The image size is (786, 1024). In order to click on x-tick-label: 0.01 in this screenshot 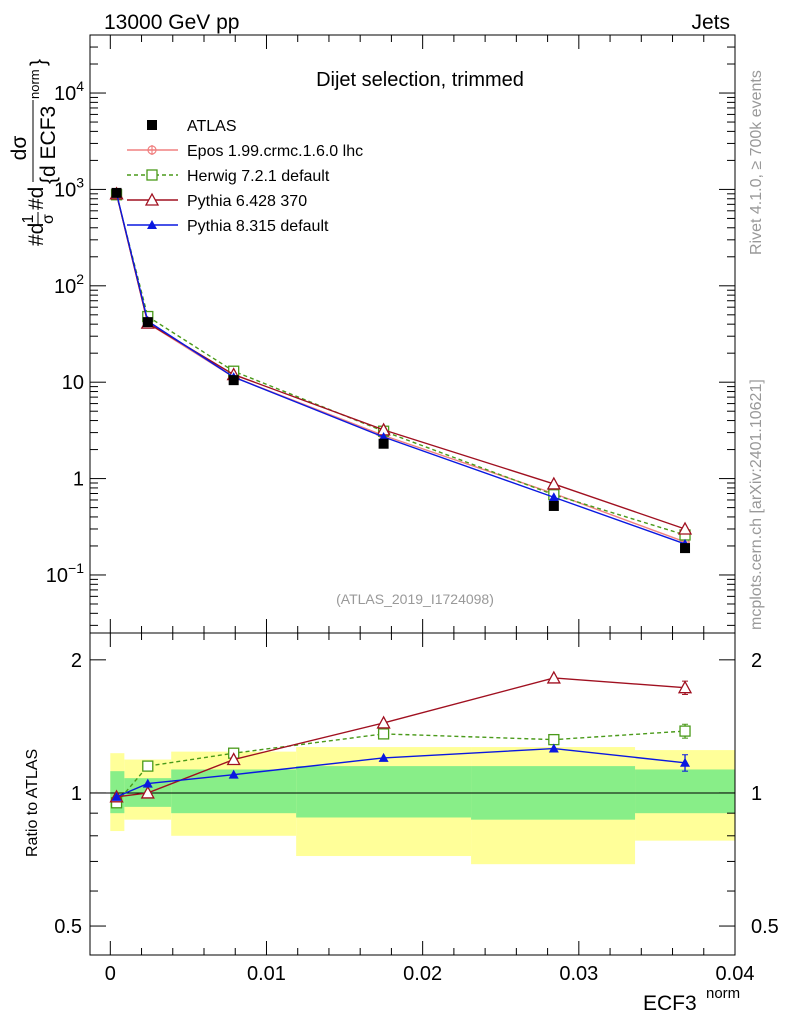, I will do `click(266, 974)`.